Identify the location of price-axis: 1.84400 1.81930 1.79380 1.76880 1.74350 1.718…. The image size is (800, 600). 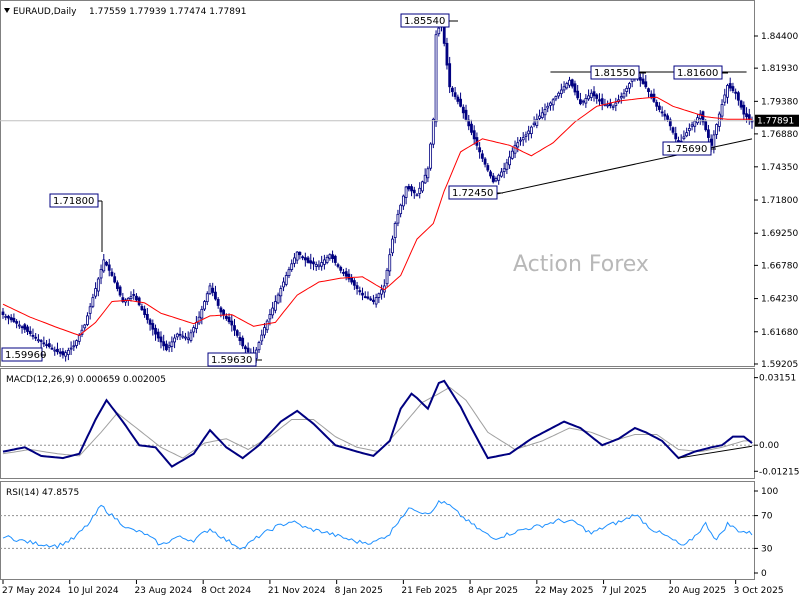
(776, 201).